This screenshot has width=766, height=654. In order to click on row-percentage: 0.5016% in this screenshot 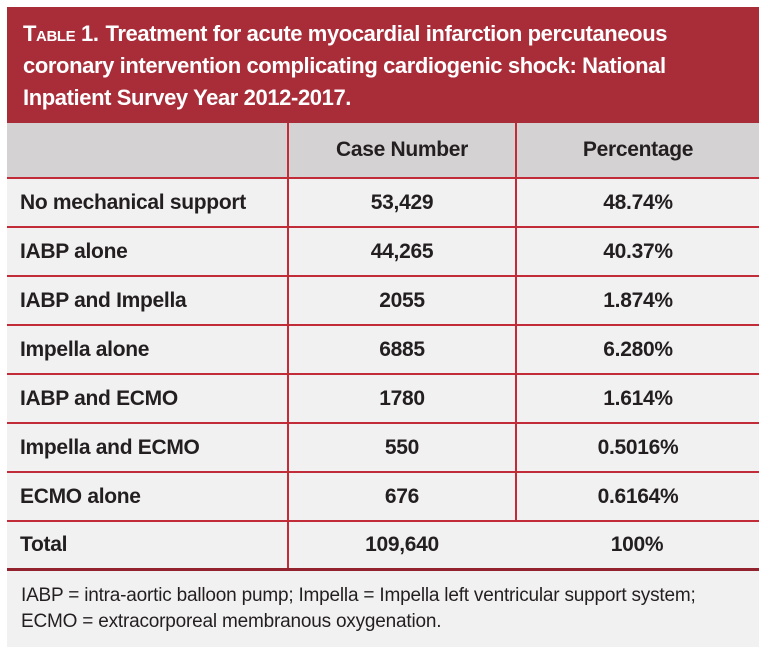, I will do `click(637, 447)`.